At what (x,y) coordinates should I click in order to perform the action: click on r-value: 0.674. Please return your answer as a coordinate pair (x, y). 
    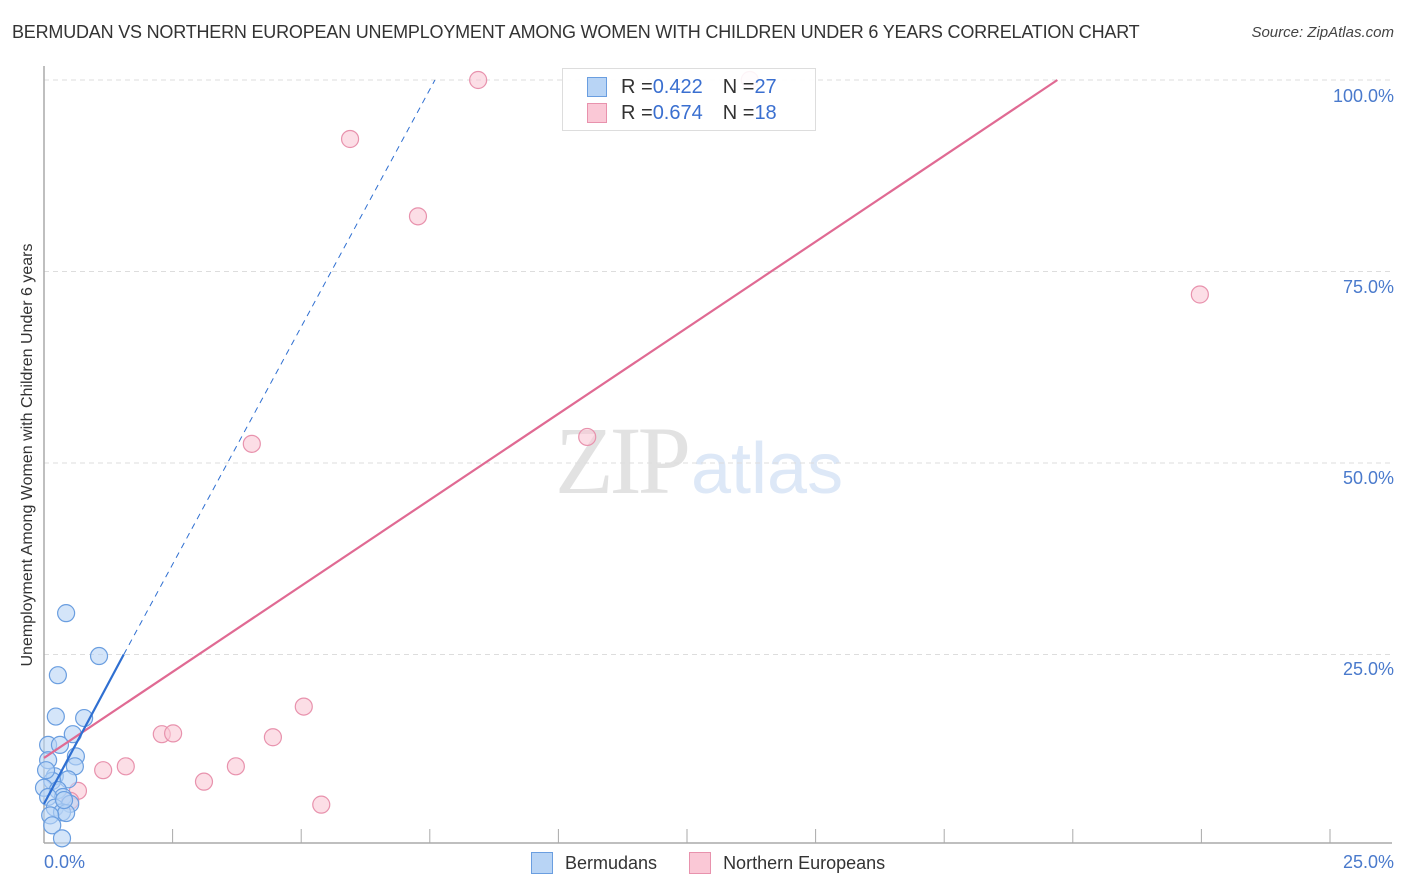
    Looking at the image, I should click on (677, 112).